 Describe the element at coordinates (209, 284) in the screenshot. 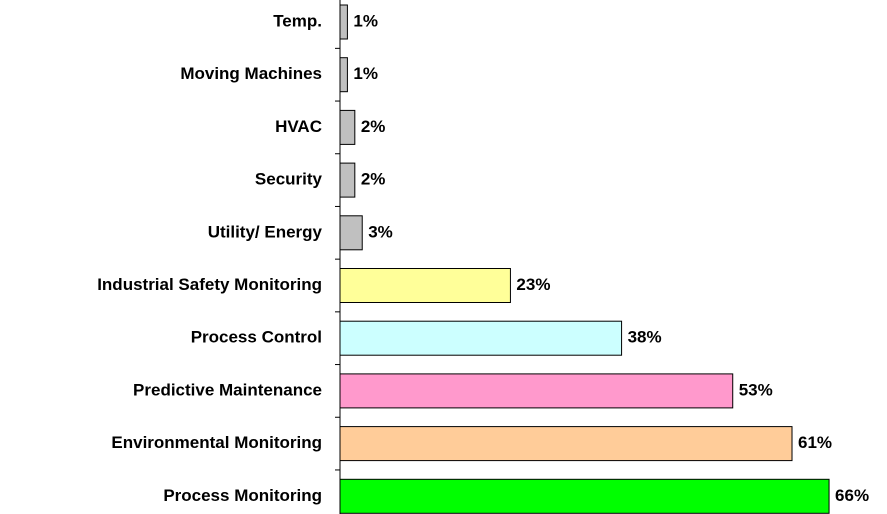

I see `category-label: Industrial Safety Monitoring` at that location.